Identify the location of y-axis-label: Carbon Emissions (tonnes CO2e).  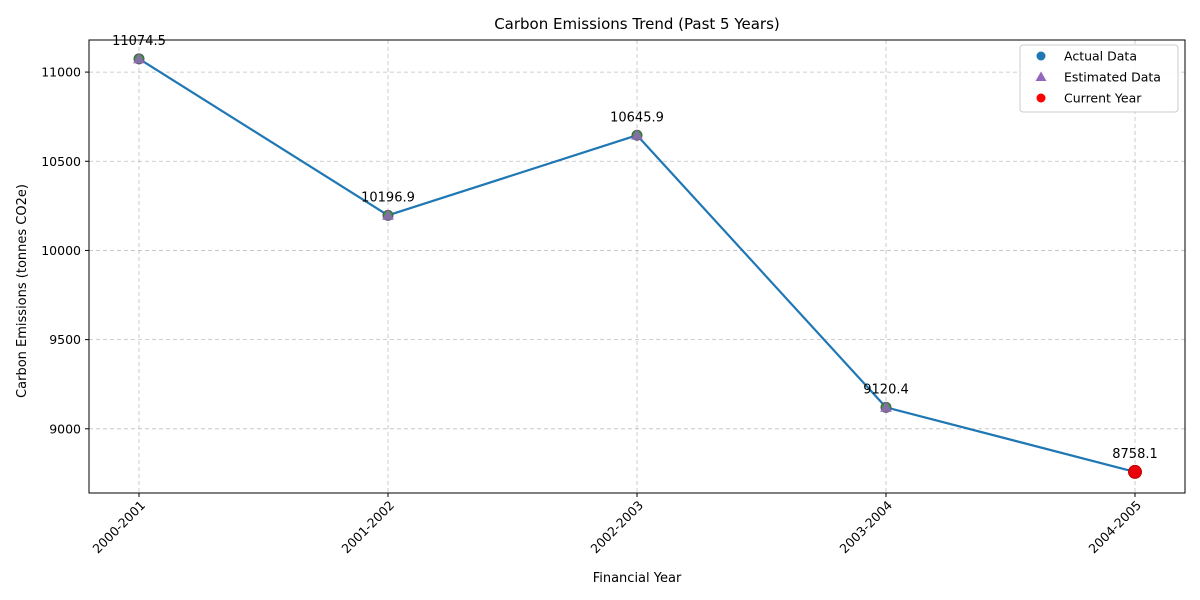
(22, 291).